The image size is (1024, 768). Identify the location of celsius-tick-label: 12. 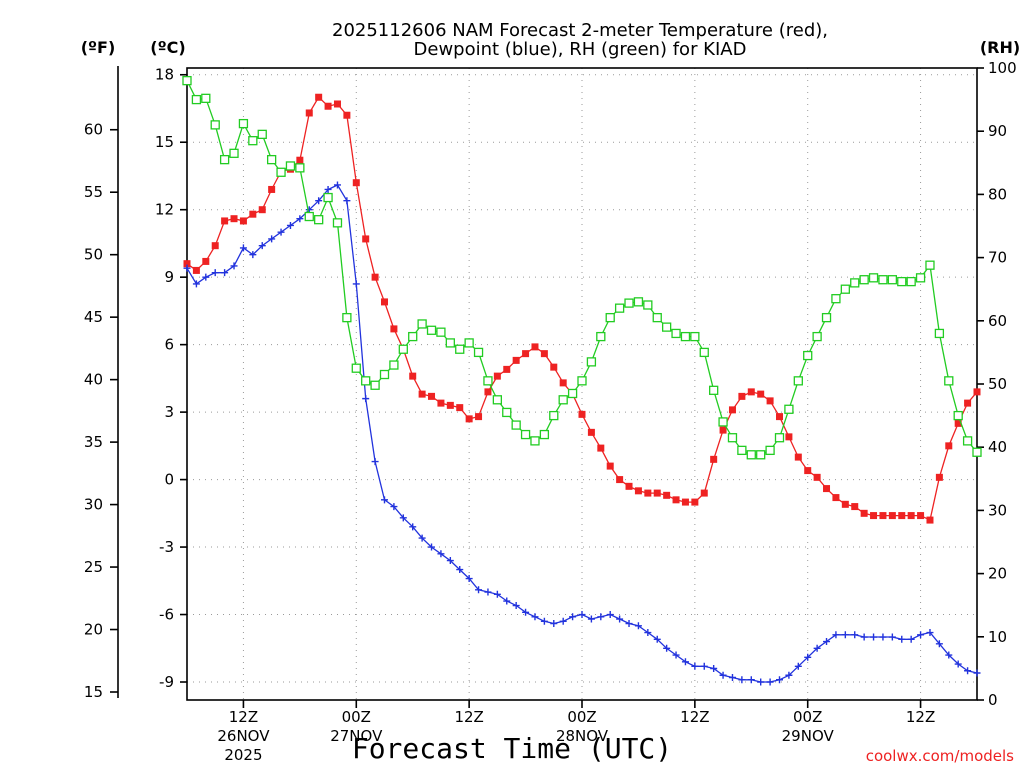
(164, 210).